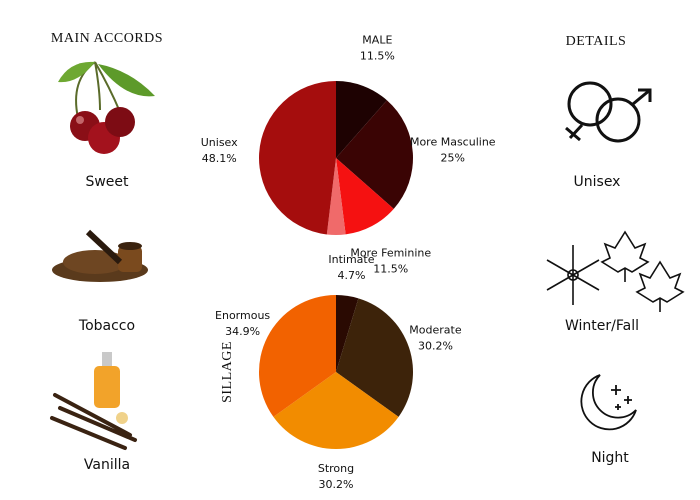 The height and width of the screenshot is (500, 700). What do you see at coordinates (107, 182) in the screenshot?
I see `accord-label: Sweet` at bounding box center [107, 182].